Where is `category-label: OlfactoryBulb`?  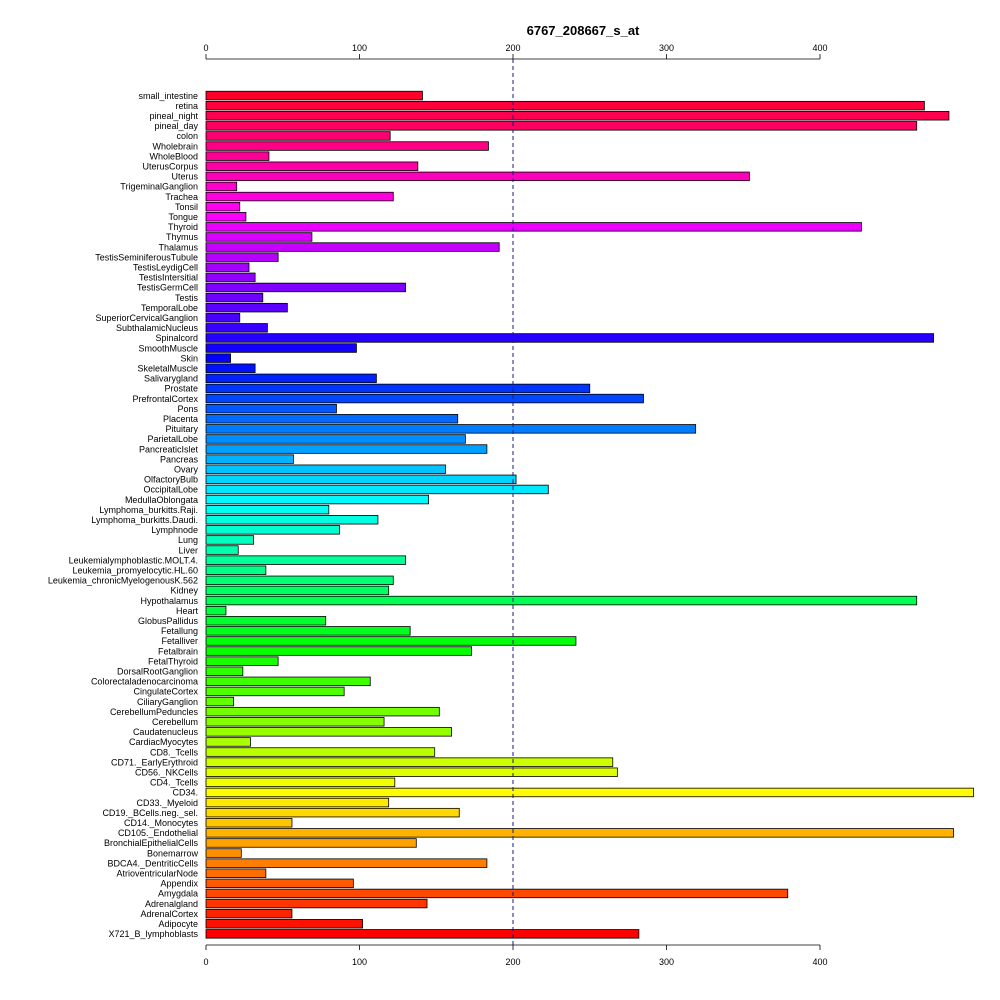 category-label: OlfactoryBulb is located at coordinates (171, 480).